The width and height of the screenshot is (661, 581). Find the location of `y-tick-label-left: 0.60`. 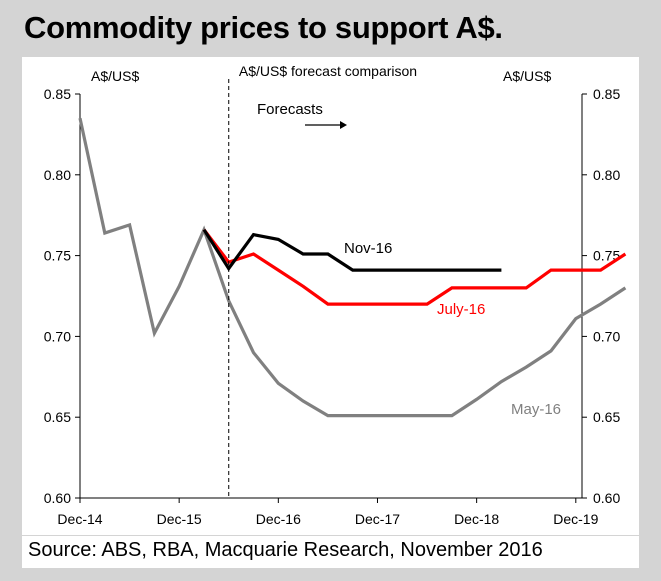

y-tick-label-left: 0.60 is located at coordinates (57, 498).